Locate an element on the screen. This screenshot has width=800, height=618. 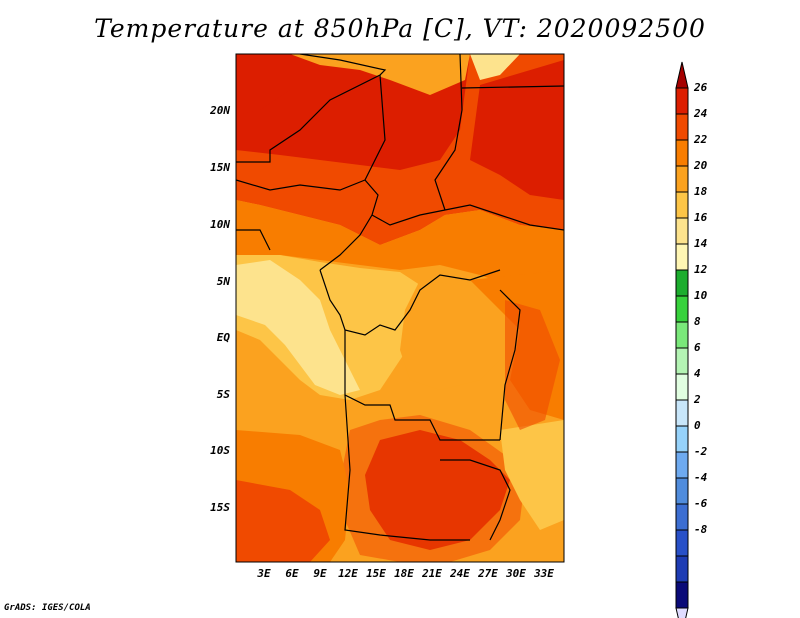
colorbar is located at coordinates (682, 339).